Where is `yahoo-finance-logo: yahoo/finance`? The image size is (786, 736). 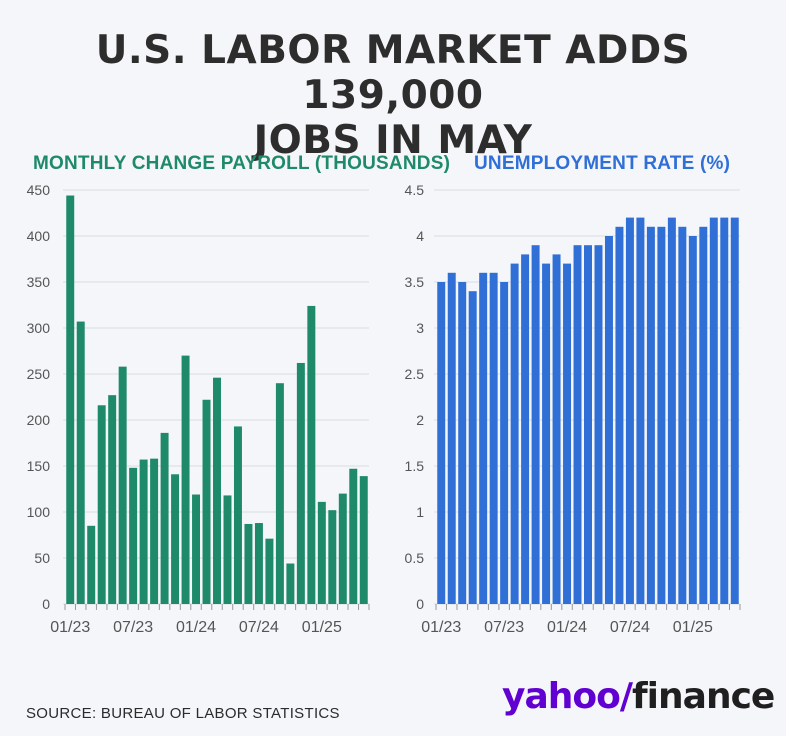 yahoo-finance-logo: yahoo/finance is located at coordinates (638, 696).